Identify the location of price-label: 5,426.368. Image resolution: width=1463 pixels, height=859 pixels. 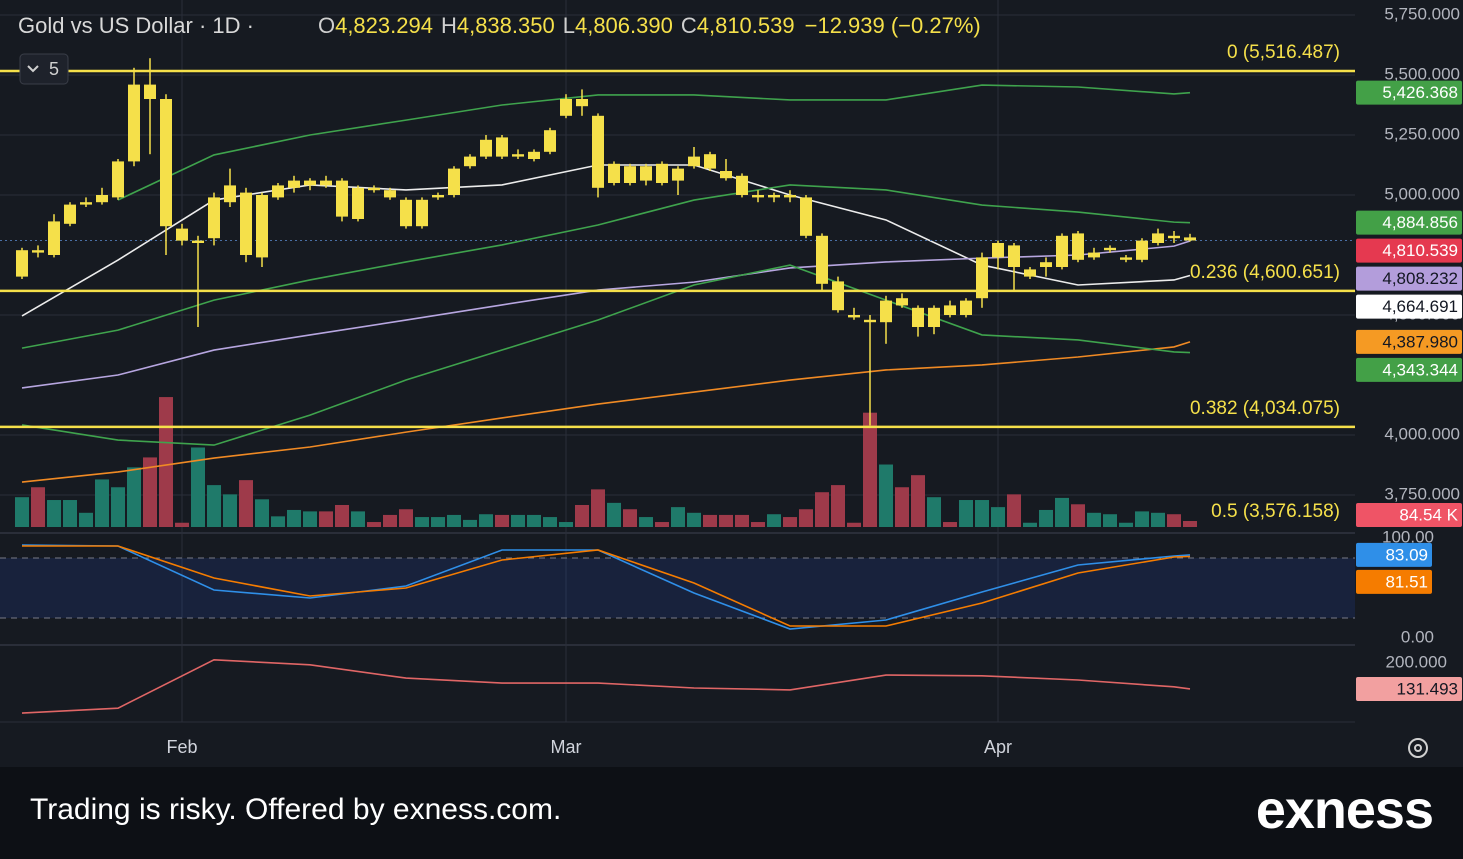
(1420, 92).